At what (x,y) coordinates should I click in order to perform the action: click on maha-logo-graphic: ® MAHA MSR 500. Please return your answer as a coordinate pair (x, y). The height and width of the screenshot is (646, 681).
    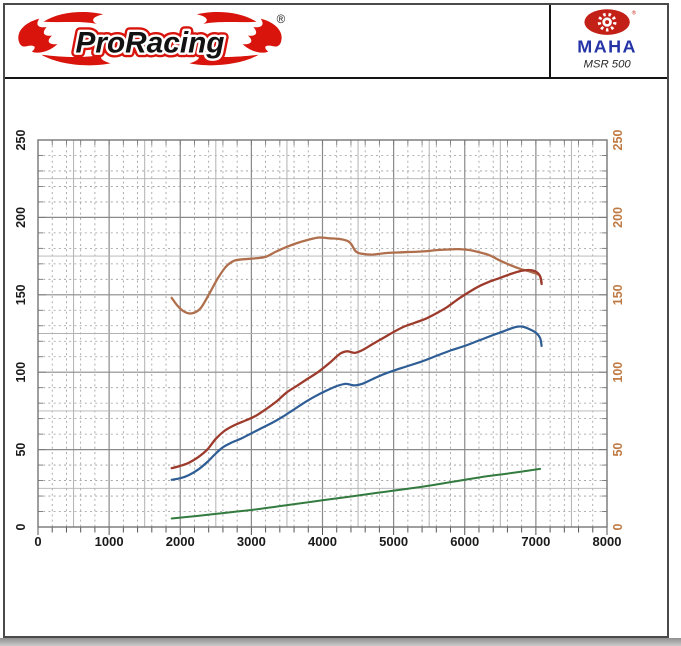
    Looking at the image, I should click on (607, 39).